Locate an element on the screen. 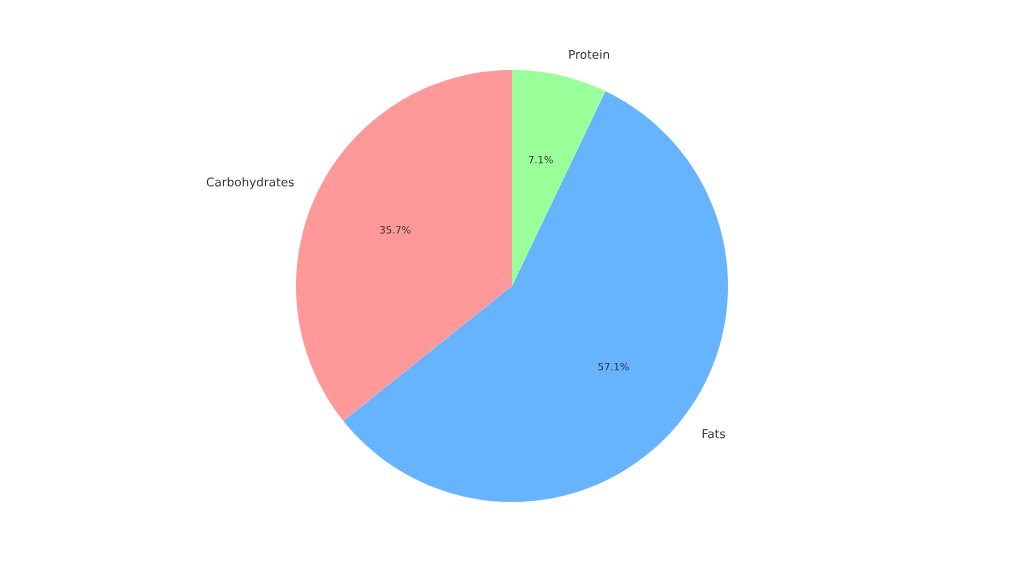  slice-label: Protein is located at coordinates (589, 54).